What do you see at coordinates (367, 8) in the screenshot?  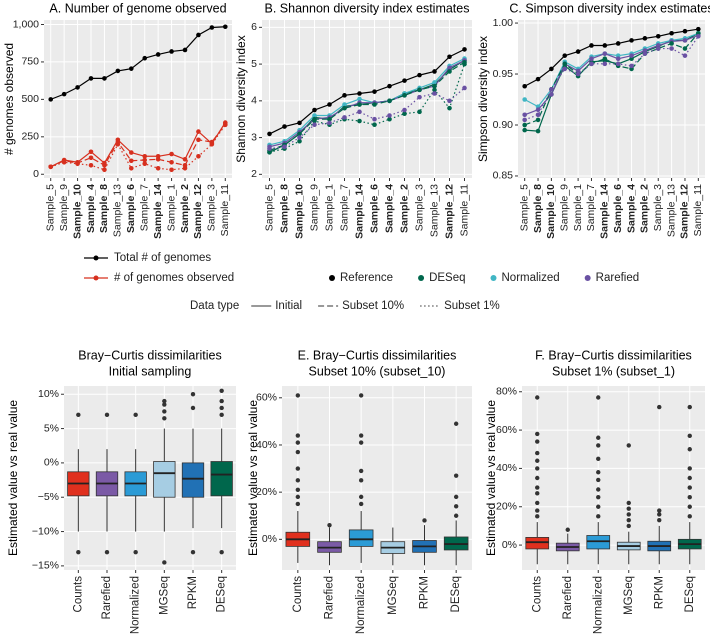 I see `chart-title: B. Shannon diversity index estimates` at bounding box center [367, 8].